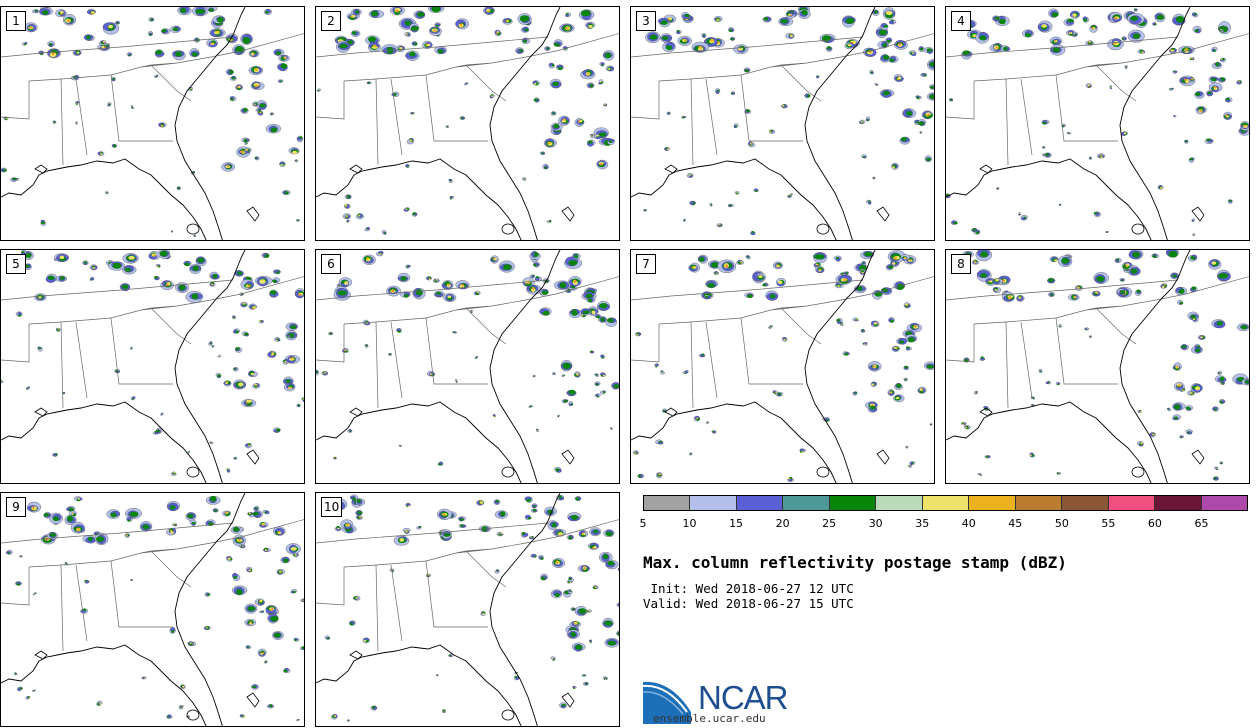 The image size is (1260, 728). I want to click on member-panel-3: 3, so click(782, 123).